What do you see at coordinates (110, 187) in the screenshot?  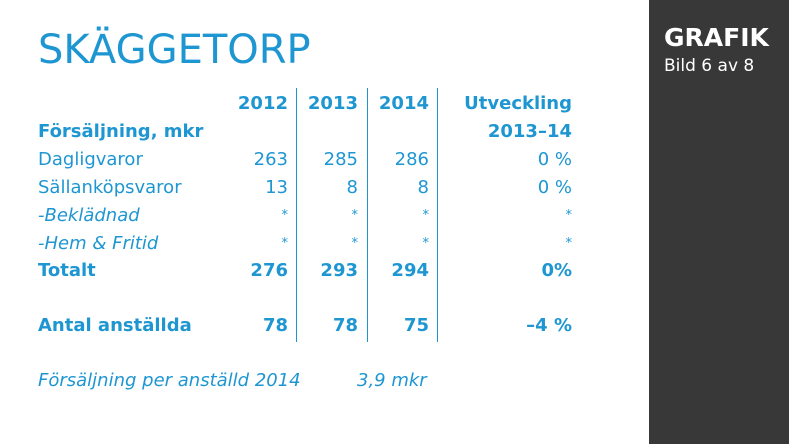 I see `row-label: Sällanköpsvaror` at bounding box center [110, 187].